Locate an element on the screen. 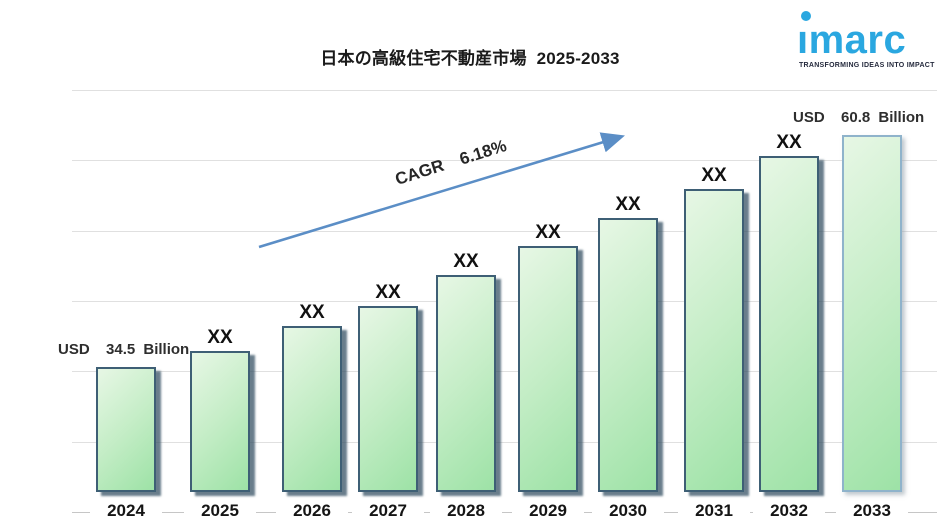 The width and height of the screenshot is (940, 529). bar-2027 is located at coordinates (388, 399).